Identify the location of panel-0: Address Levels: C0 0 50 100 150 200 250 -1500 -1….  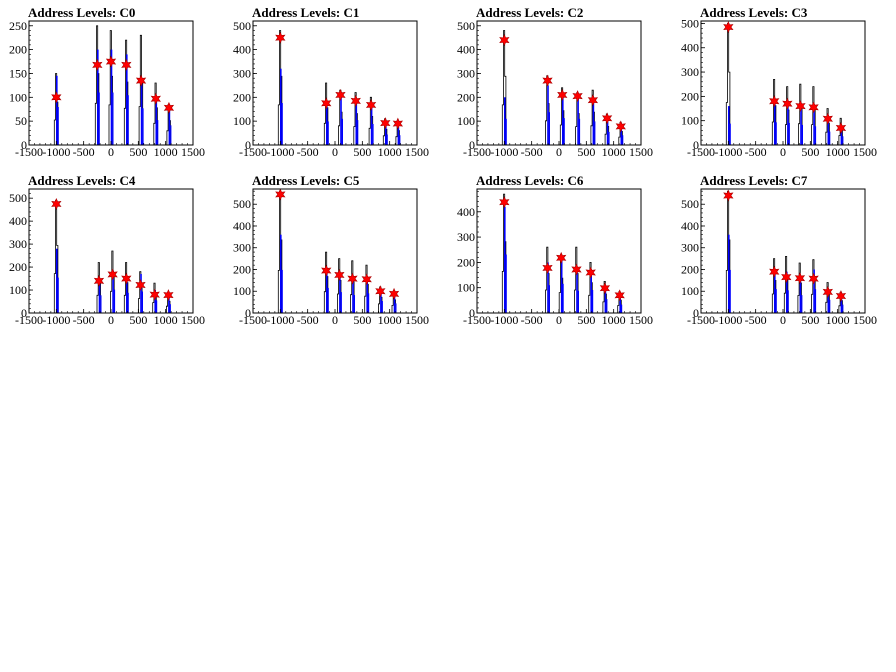
(107, 82).